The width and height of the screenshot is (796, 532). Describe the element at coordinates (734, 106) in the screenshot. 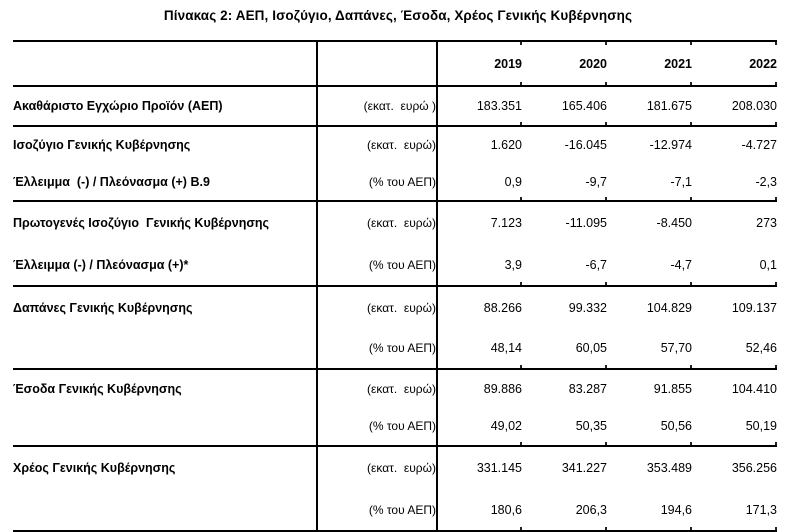

I see `value-cell: 208.030` at that location.